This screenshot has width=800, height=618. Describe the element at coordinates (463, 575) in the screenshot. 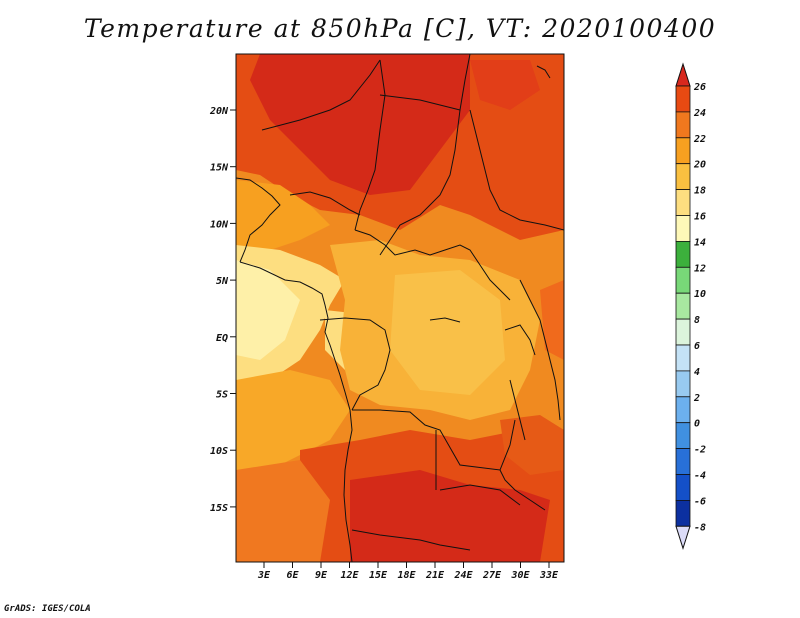

I see `lon-label: 24E` at that location.